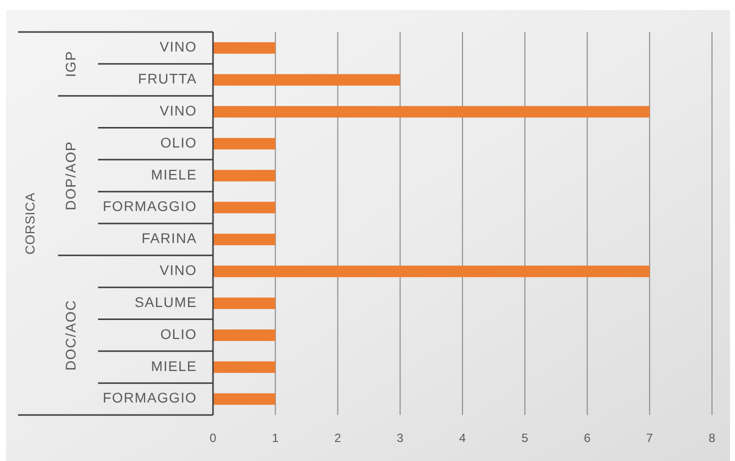 This screenshot has width=735, height=461. Describe the element at coordinates (276, 438) in the screenshot. I see `x-tick-label: 1` at that location.